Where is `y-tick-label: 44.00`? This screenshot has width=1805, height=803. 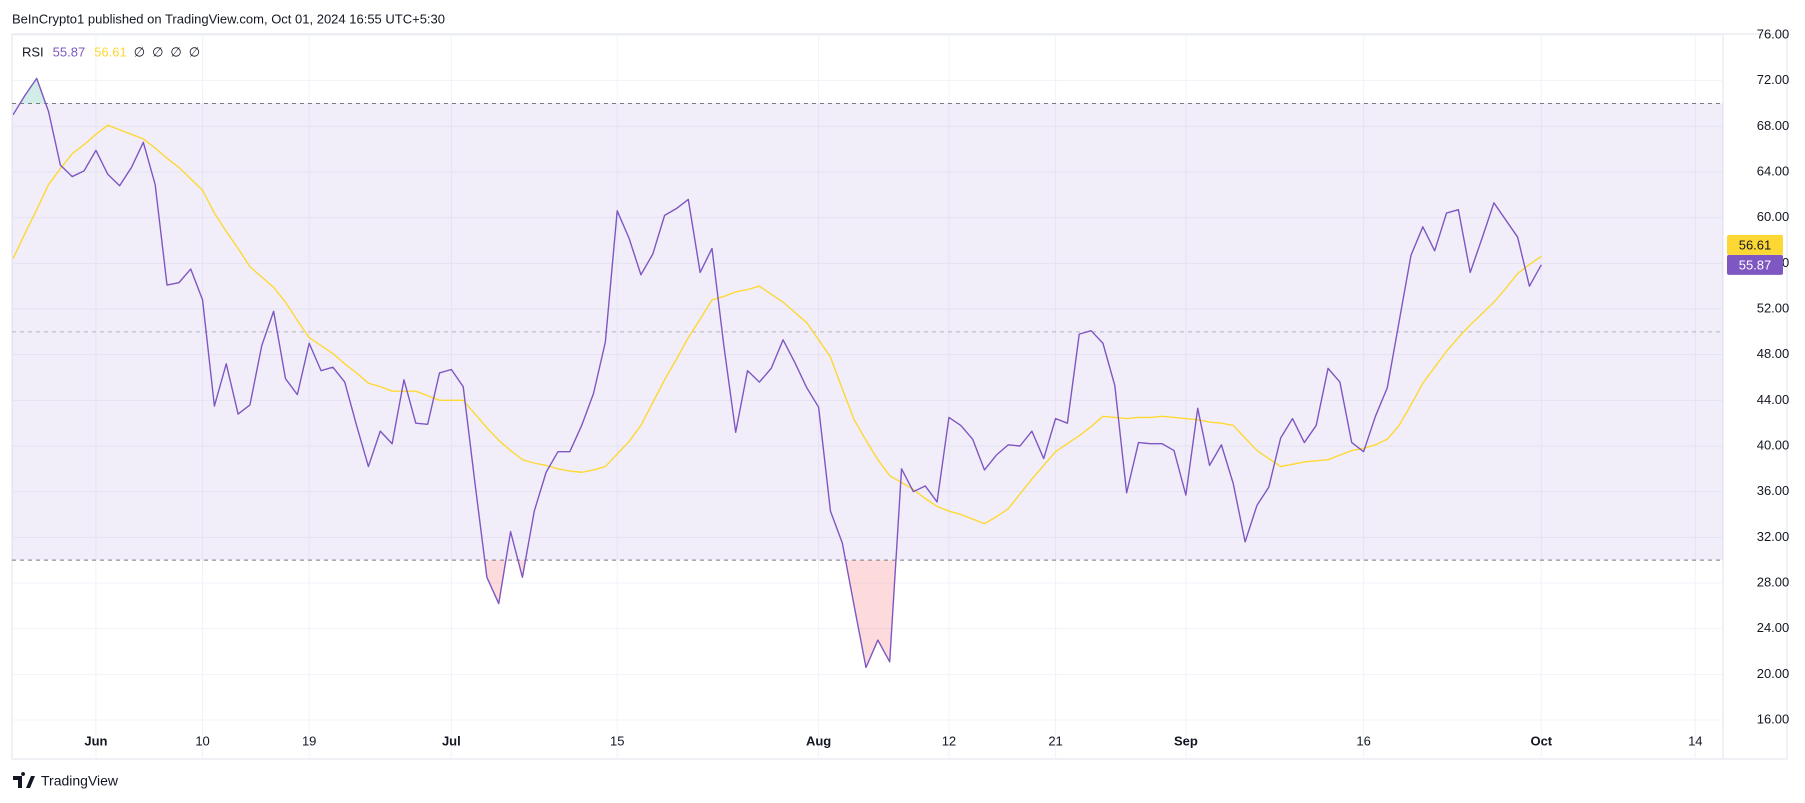
y-tick-label: 44.00 is located at coordinates (1773, 399).